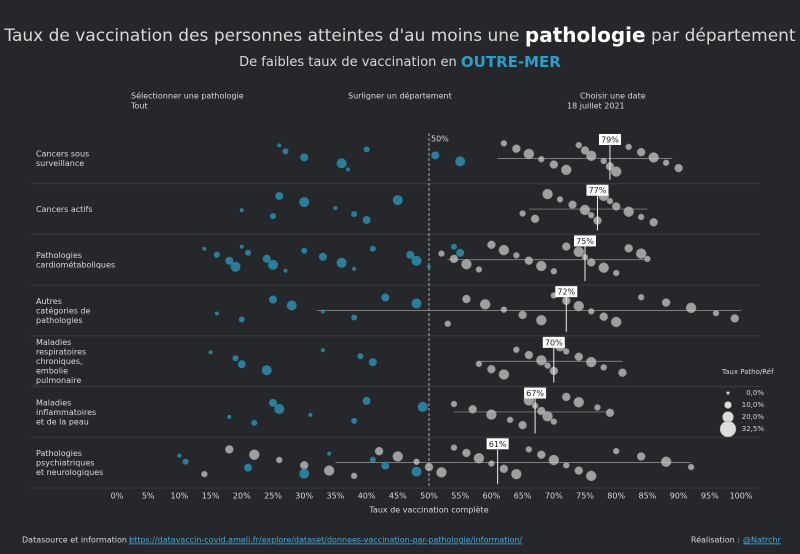 This screenshot has width=800, height=554. What do you see at coordinates (596, 106) in the screenshot?
I see `filter-value: 18 juillet 2021` at bounding box center [596, 106].